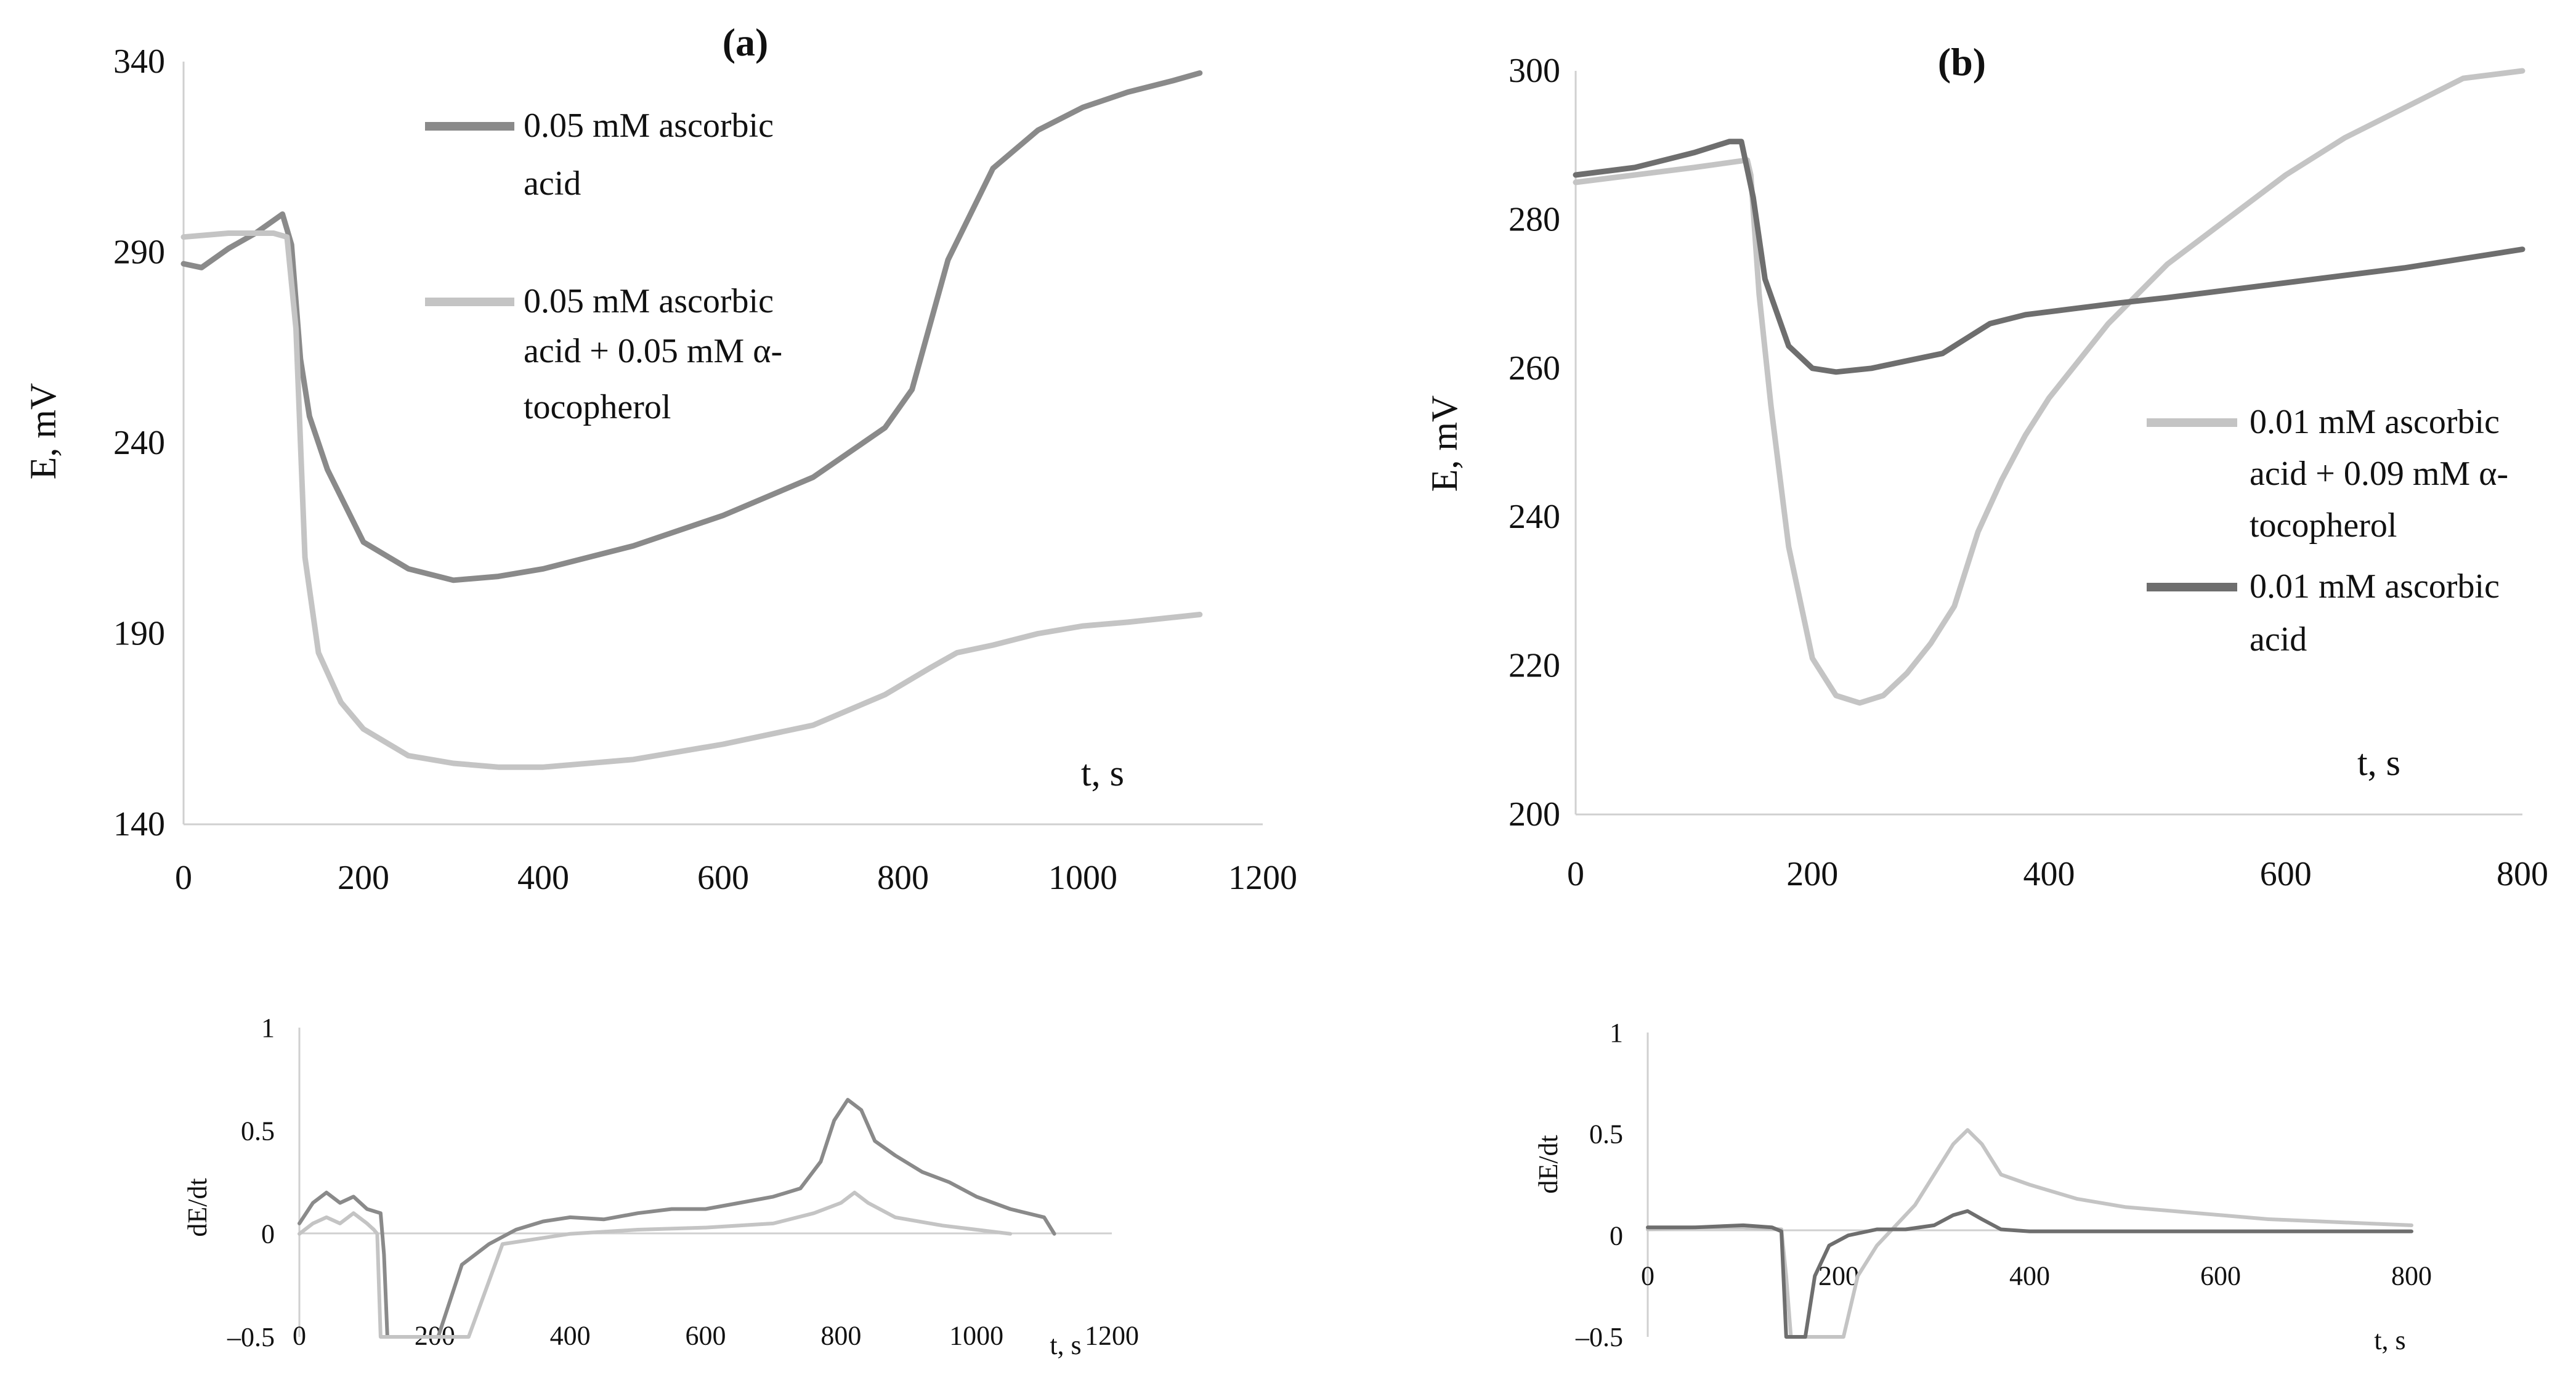 The image size is (2576, 1380). Describe the element at coordinates (1112, 1336) in the screenshot. I see `a-deriv-x-tick-label: 1200` at that location.